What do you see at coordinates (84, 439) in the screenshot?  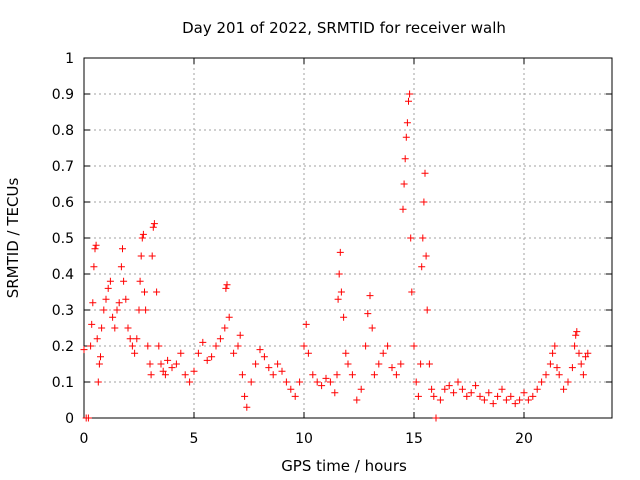 I see `x-tick-label: 0` at bounding box center [84, 439].